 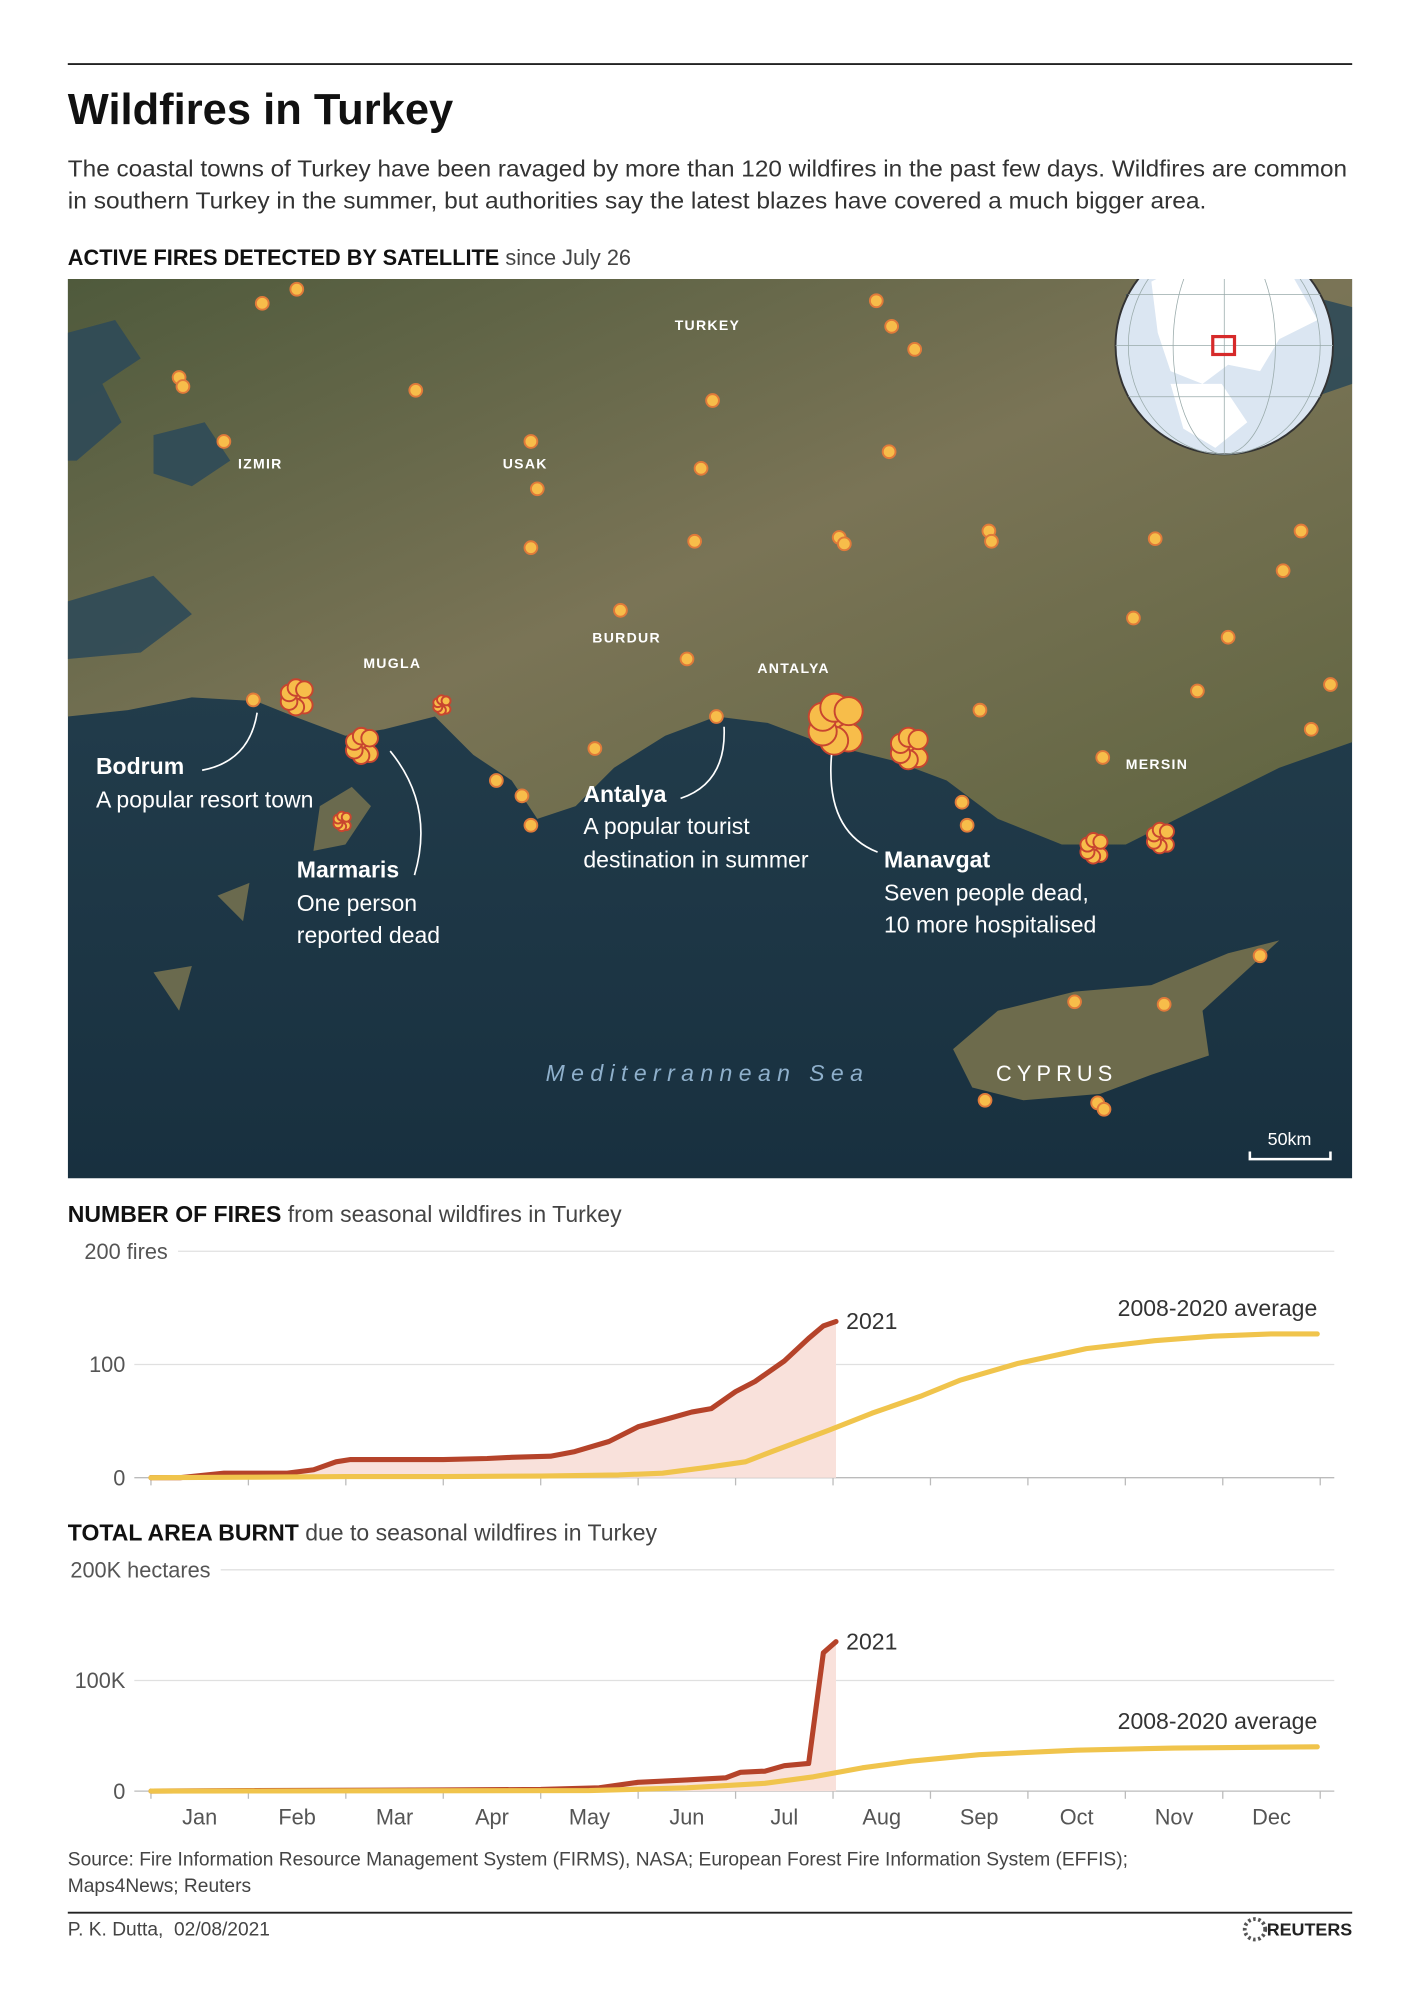 I want to click on locator-box, so click(x=1224, y=345).